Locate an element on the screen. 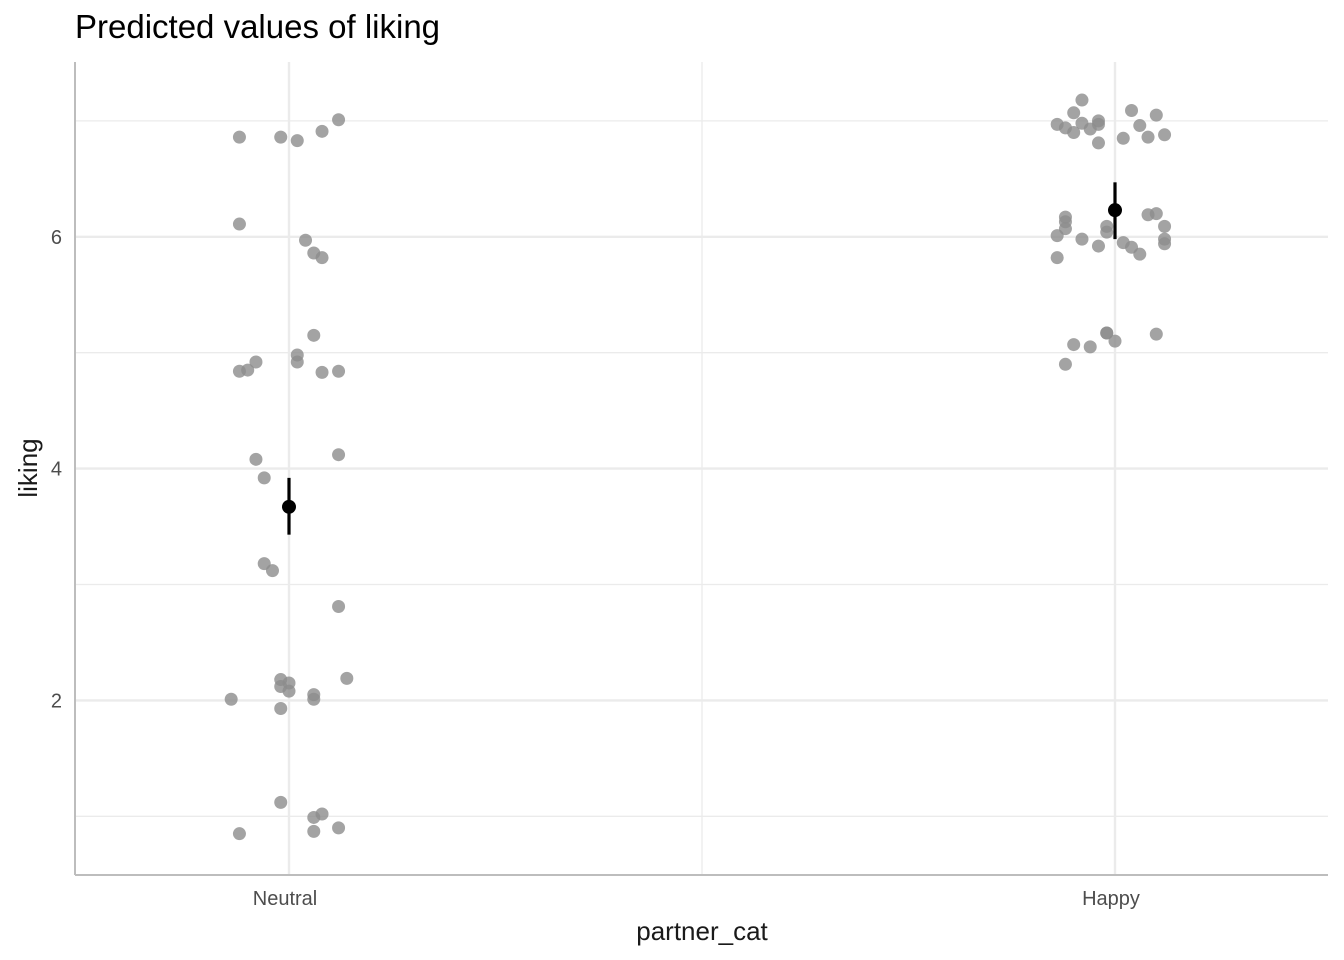  estimate-point-happy is located at coordinates (1115, 210).